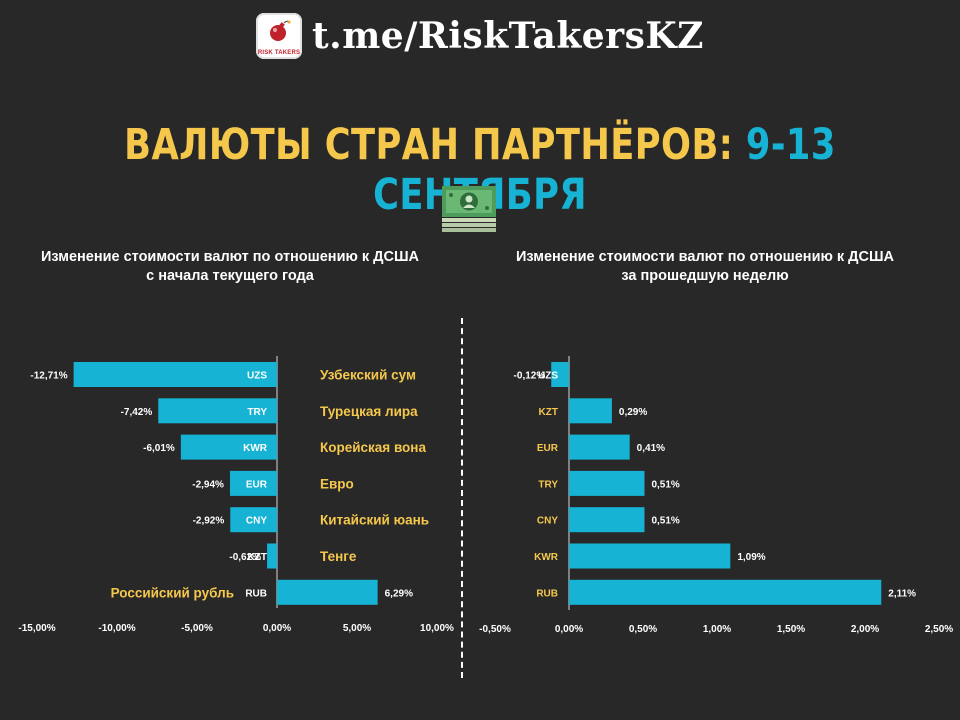 The width and height of the screenshot is (960, 720). Describe the element at coordinates (462, 498) in the screenshot. I see `chart-divider` at that location.